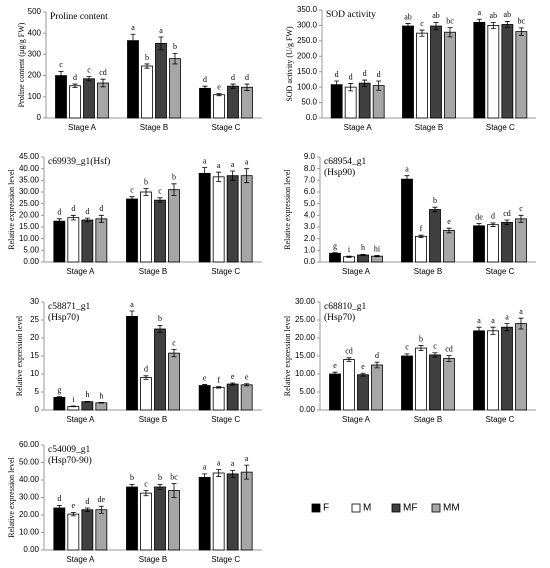  What do you see at coordinates (312, 117) in the screenshot?
I see `y-tick-label: 0.0` at bounding box center [312, 117].